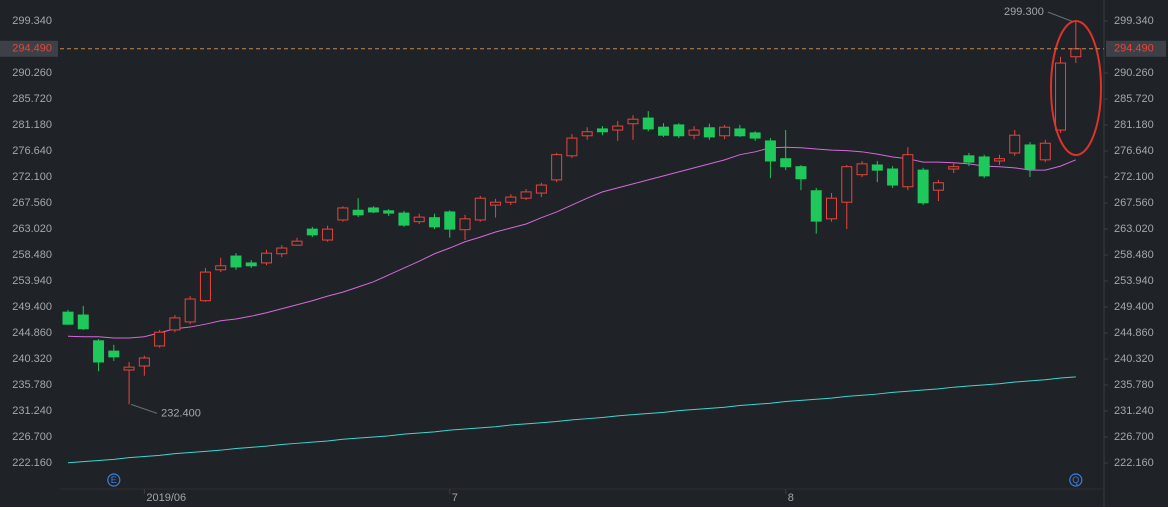 This screenshot has height=507, width=1168. What do you see at coordinates (1134, 307) in the screenshot?
I see `y-tick-label-right: 249.400` at bounding box center [1134, 307].